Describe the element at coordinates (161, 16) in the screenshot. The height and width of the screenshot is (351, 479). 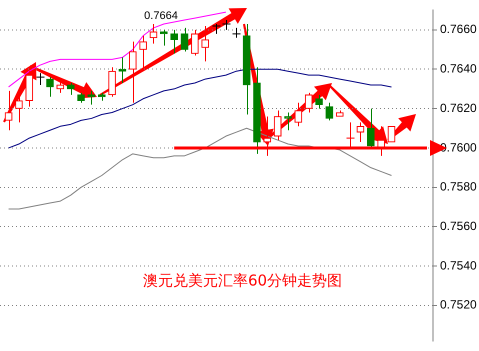
I see `annotation: 0.7664` at that location.